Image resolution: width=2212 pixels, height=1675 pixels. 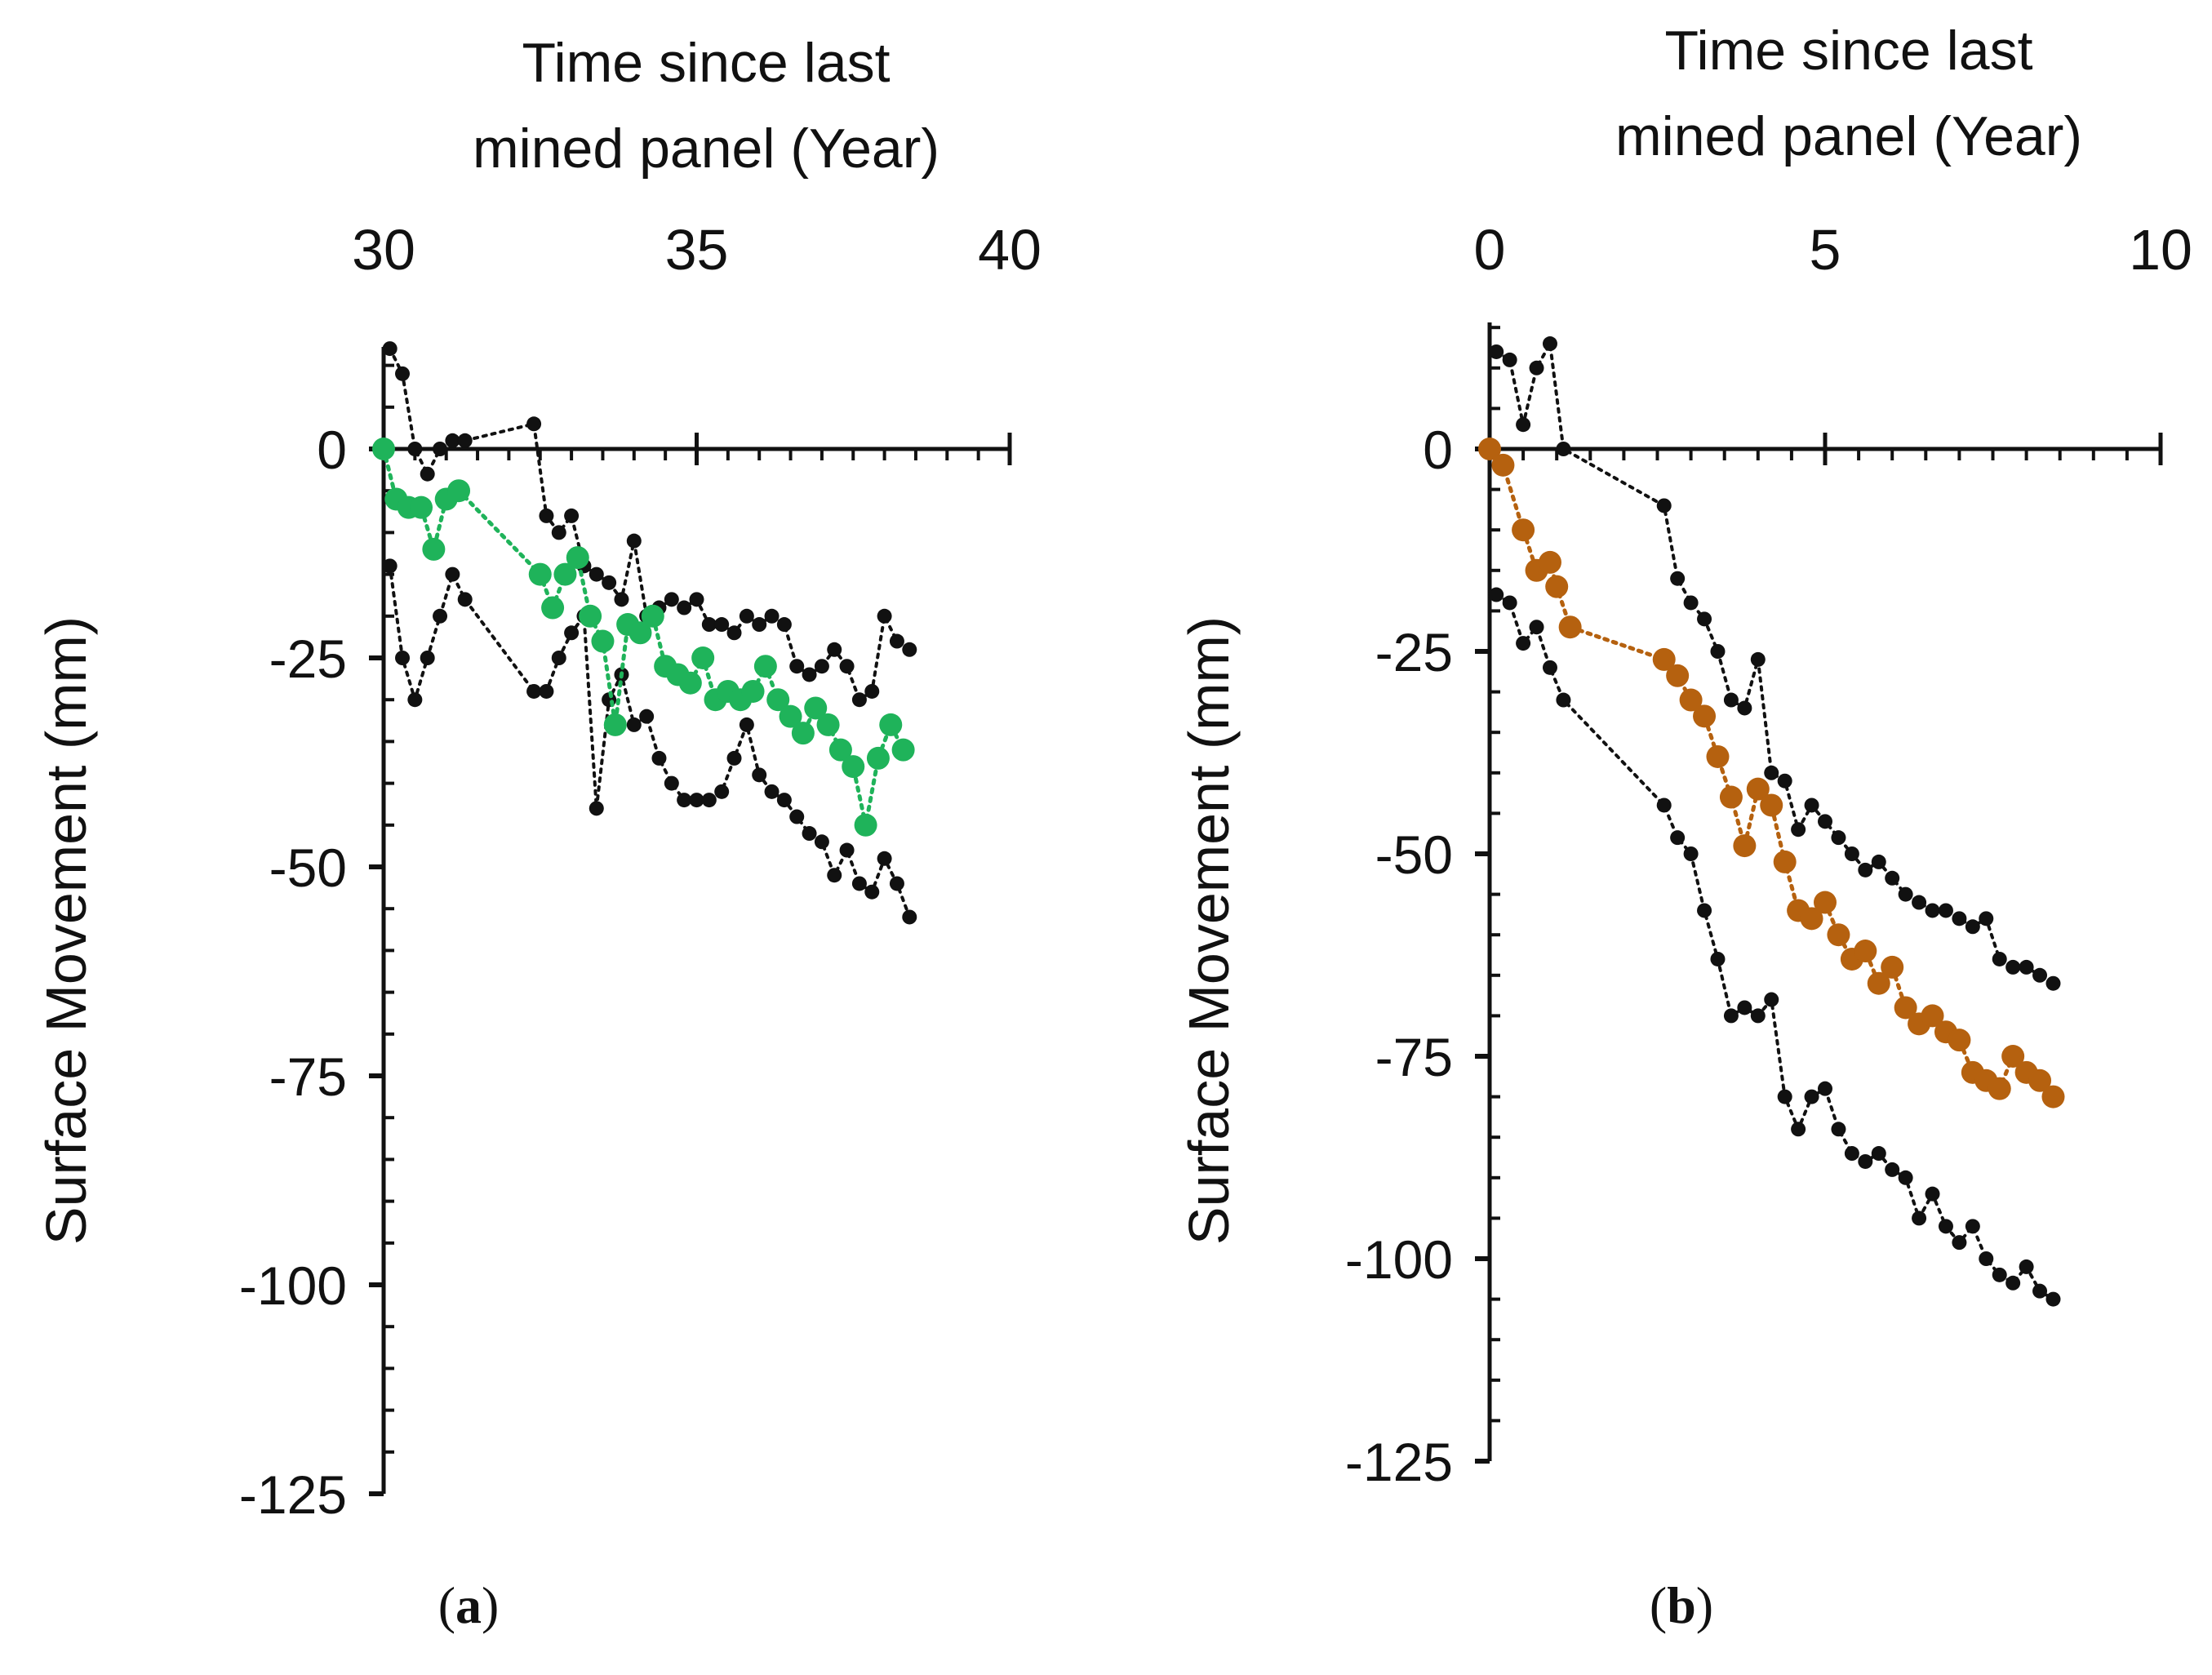 What do you see at coordinates (332, 450) in the screenshot?
I see `y-tick-label: 0` at bounding box center [332, 450].